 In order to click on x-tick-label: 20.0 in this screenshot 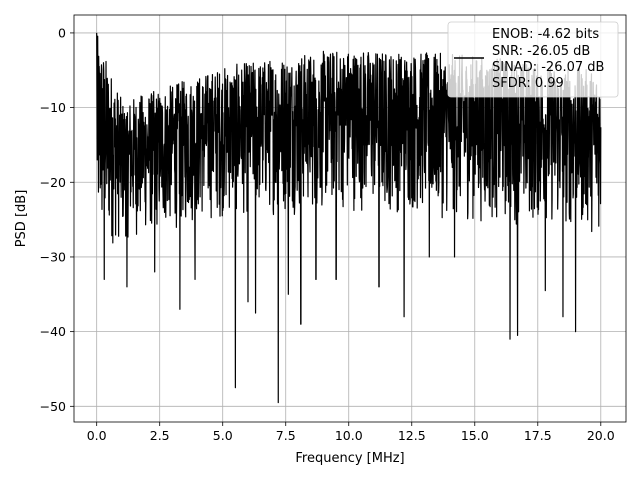, I will do `click(601, 435)`.